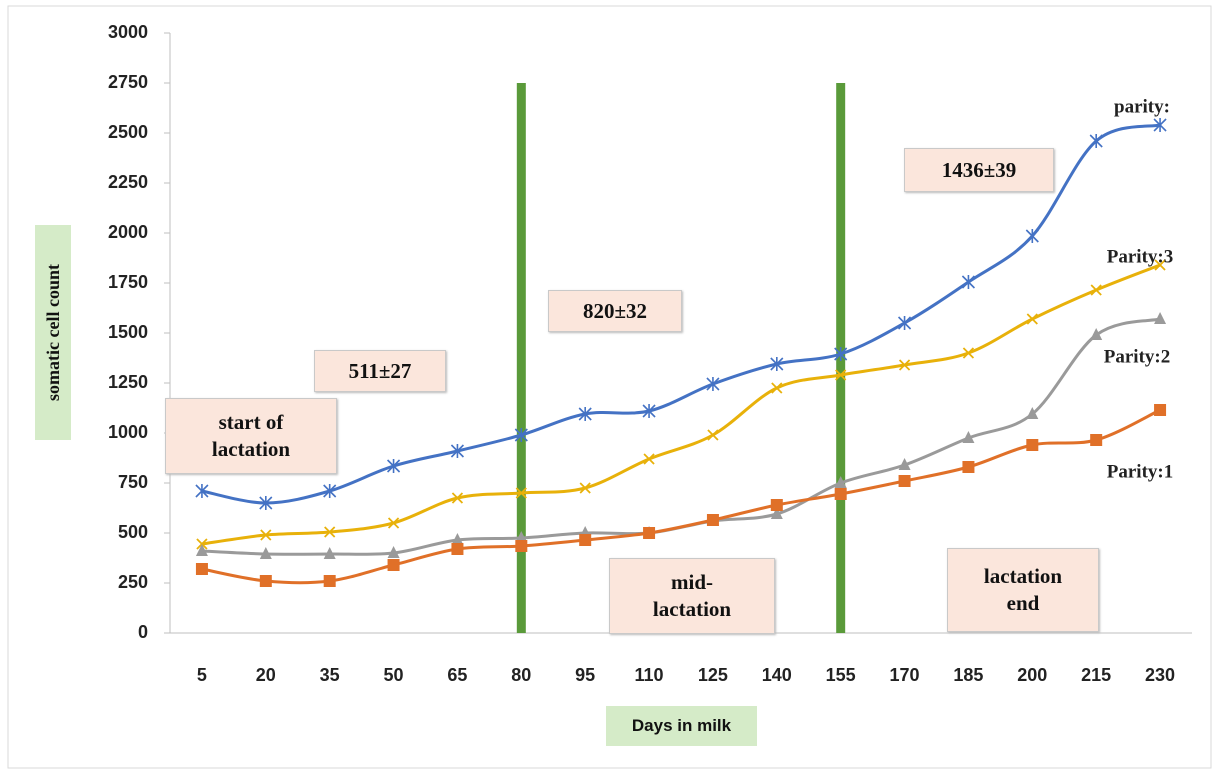 The width and height of the screenshot is (1219, 774). Describe the element at coordinates (1096, 675) in the screenshot. I see `x-tick-label: 215` at that location.